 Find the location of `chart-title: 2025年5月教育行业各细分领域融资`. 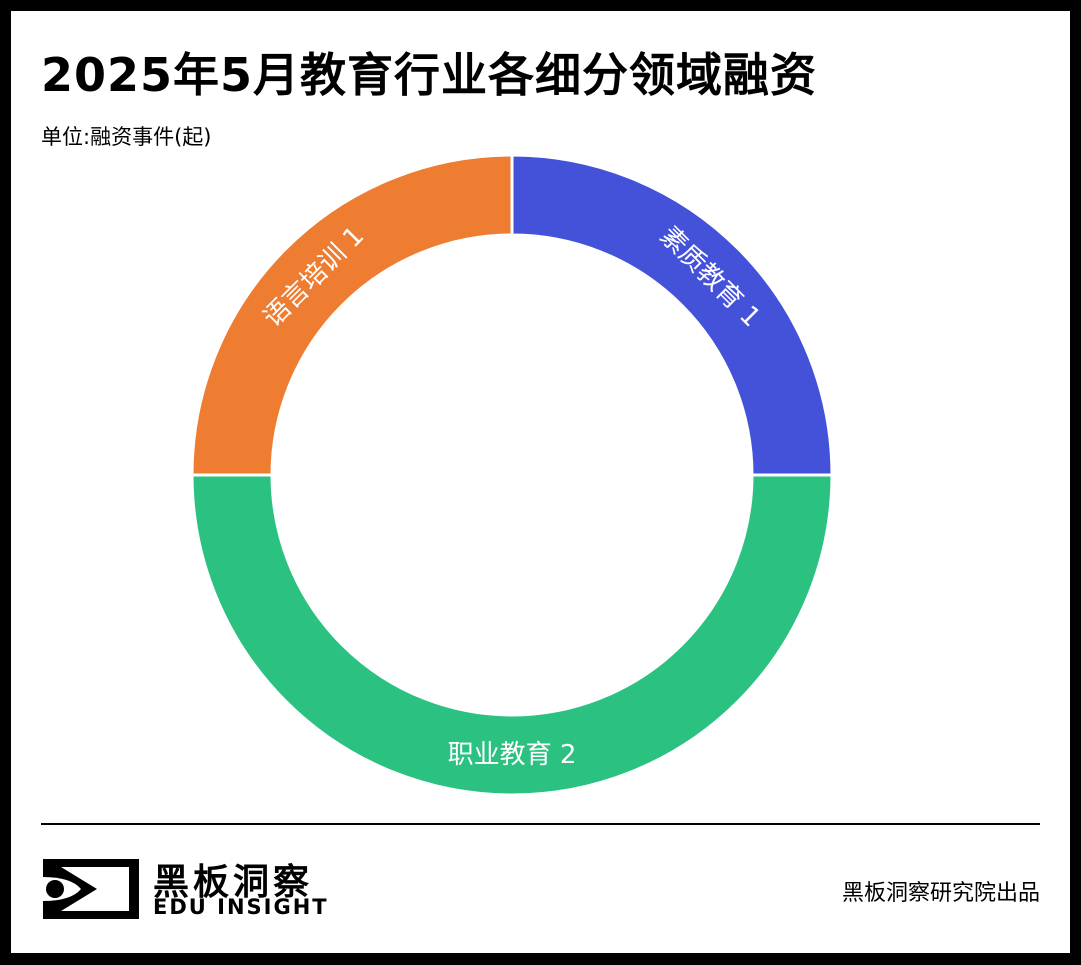

chart-title: 2025年5月教育行业各细分领域融资 is located at coordinates (429, 75).